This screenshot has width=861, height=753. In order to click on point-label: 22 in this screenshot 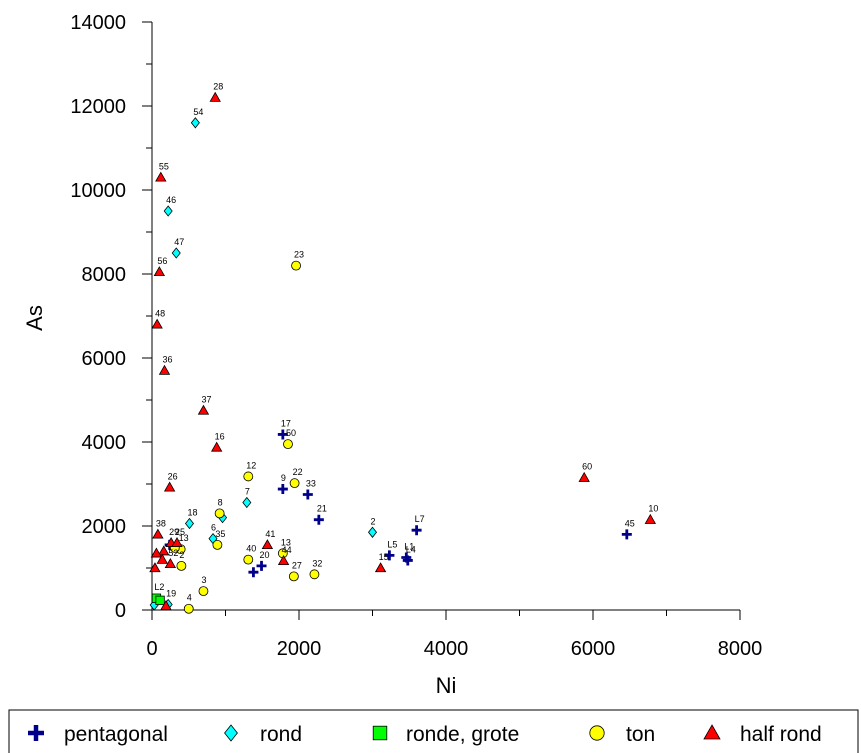, I will do `click(298, 472)`.